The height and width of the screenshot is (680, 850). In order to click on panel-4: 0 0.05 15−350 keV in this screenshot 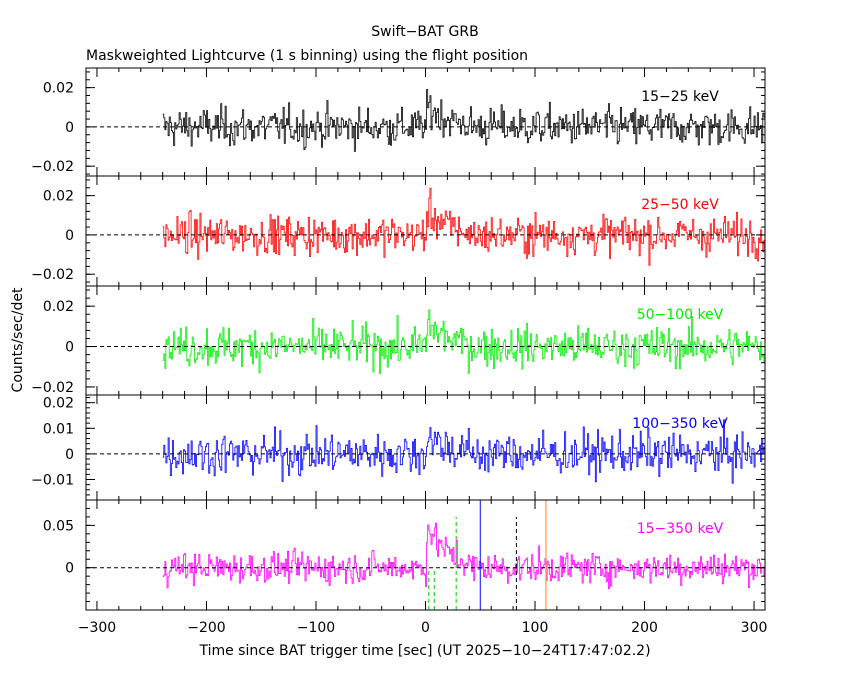, I will do `click(404, 555)`.